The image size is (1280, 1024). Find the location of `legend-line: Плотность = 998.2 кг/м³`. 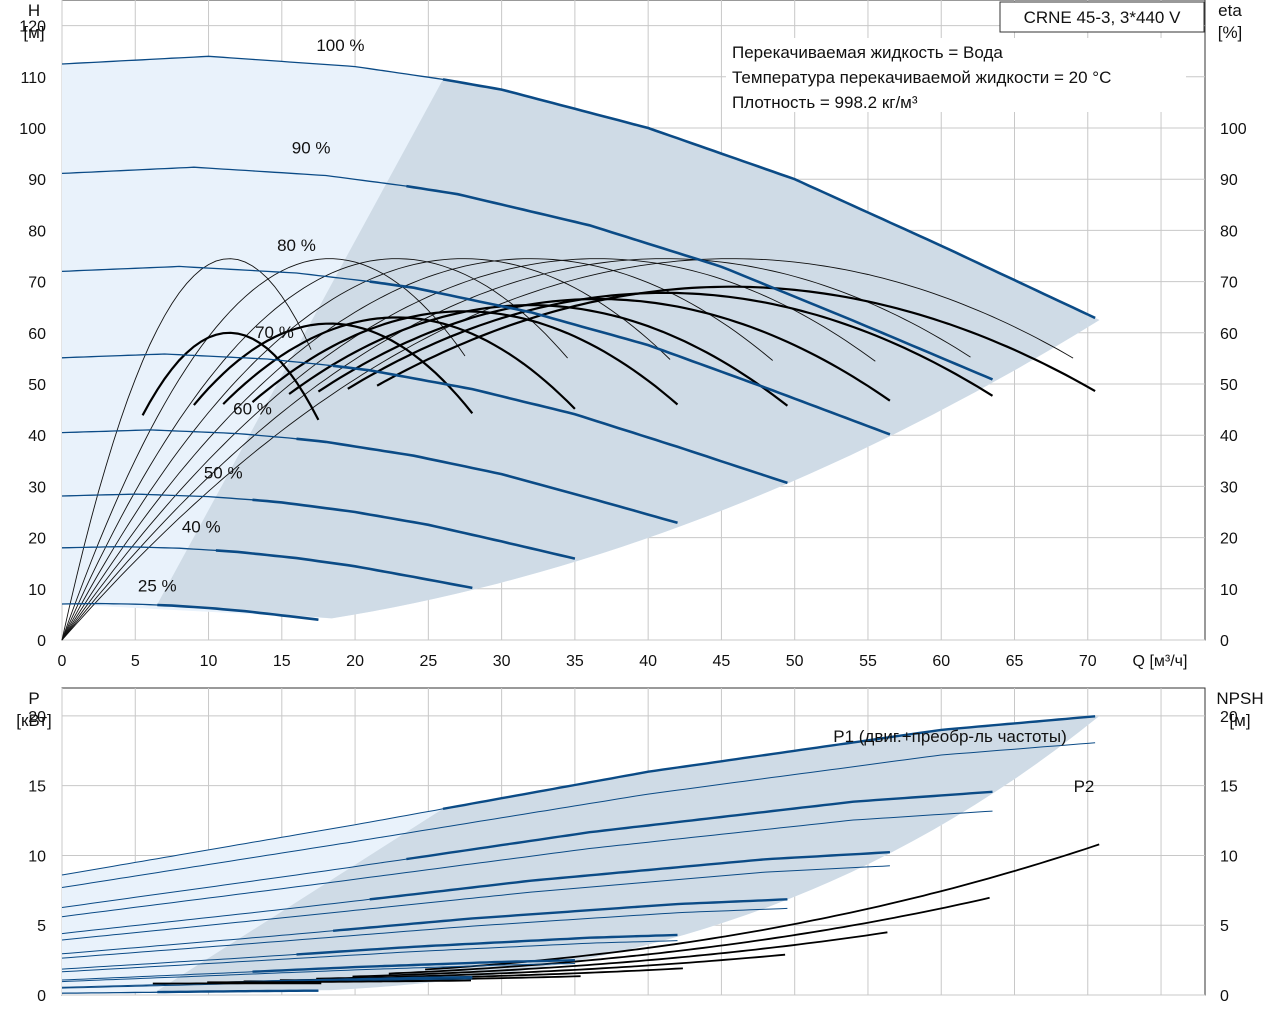

legend-line: Плотность = 998.2 кг/м³ is located at coordinates (825, 102).